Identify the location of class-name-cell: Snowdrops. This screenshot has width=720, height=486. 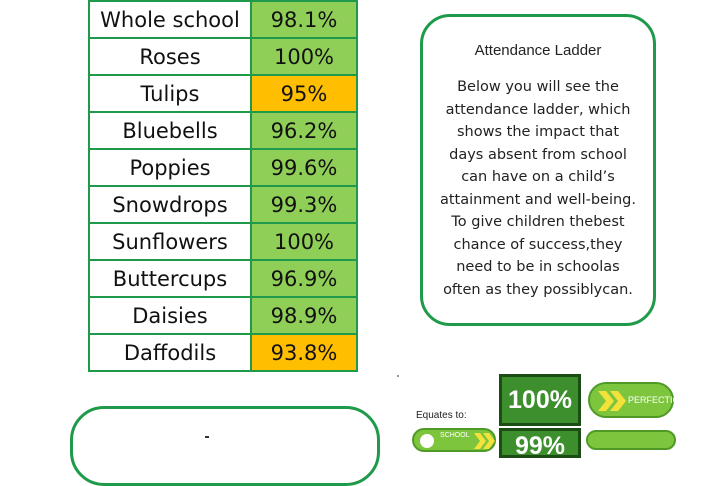
(170, 204).